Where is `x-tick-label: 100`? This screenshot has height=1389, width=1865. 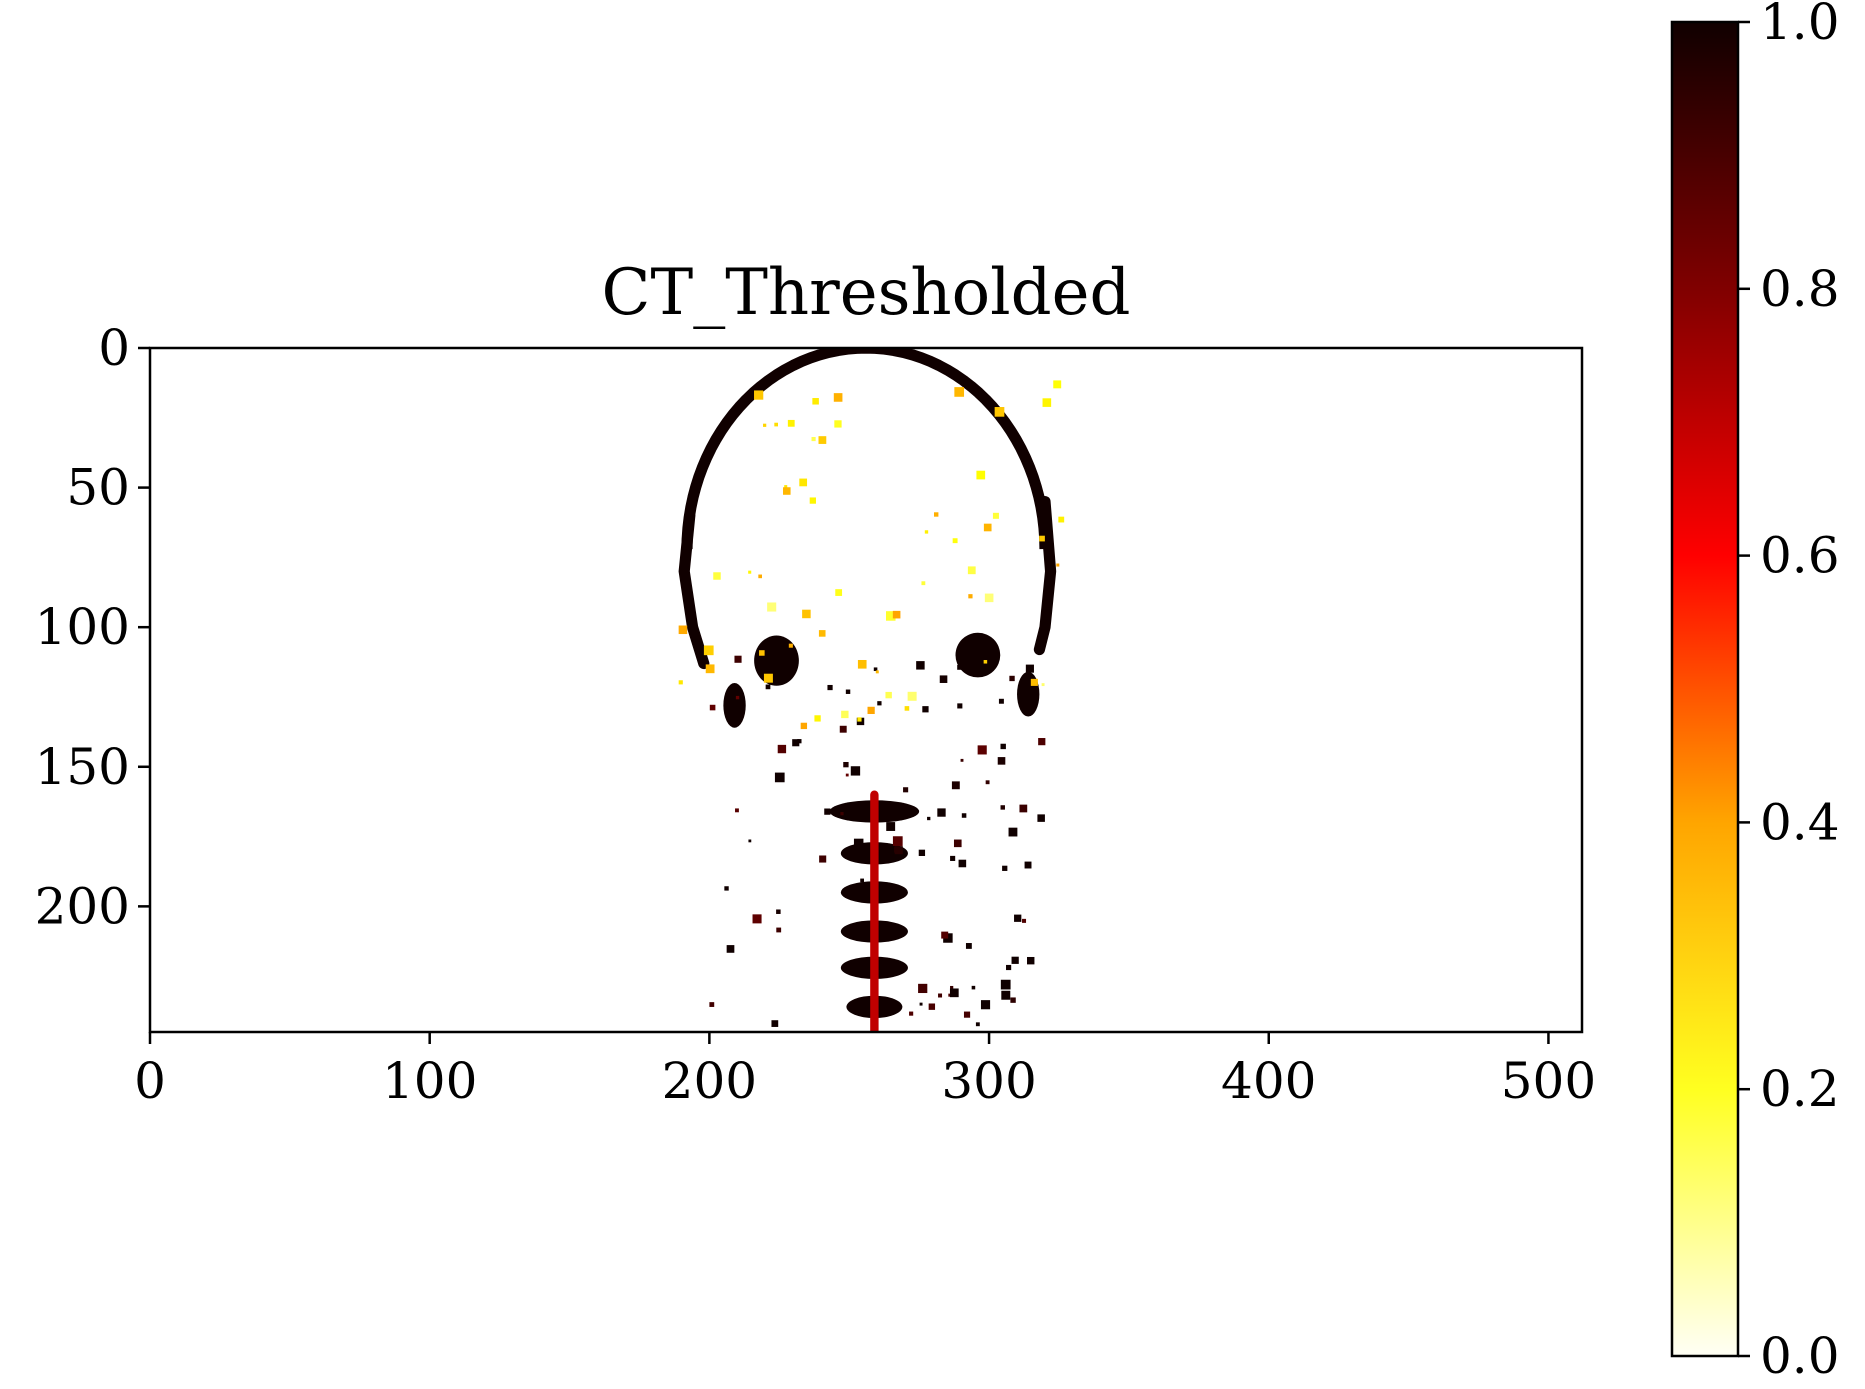
x-tick-label: 100 is located at coordinates (429, 1081).